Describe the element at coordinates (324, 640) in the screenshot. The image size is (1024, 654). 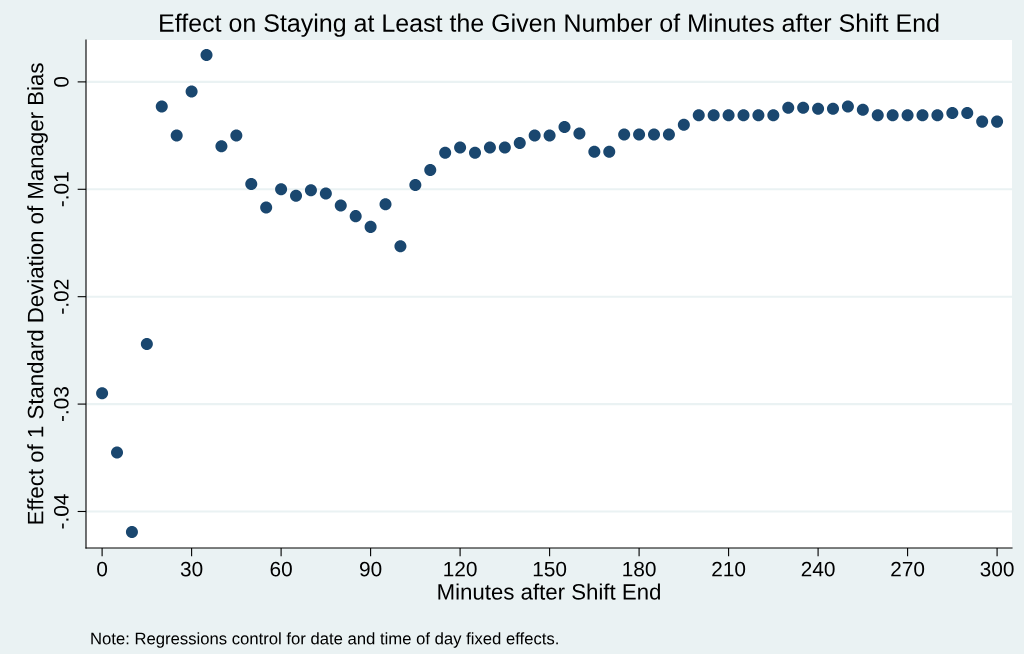
I see `text: Note: Regressions control for date and time of day fixed effects.` at that location.